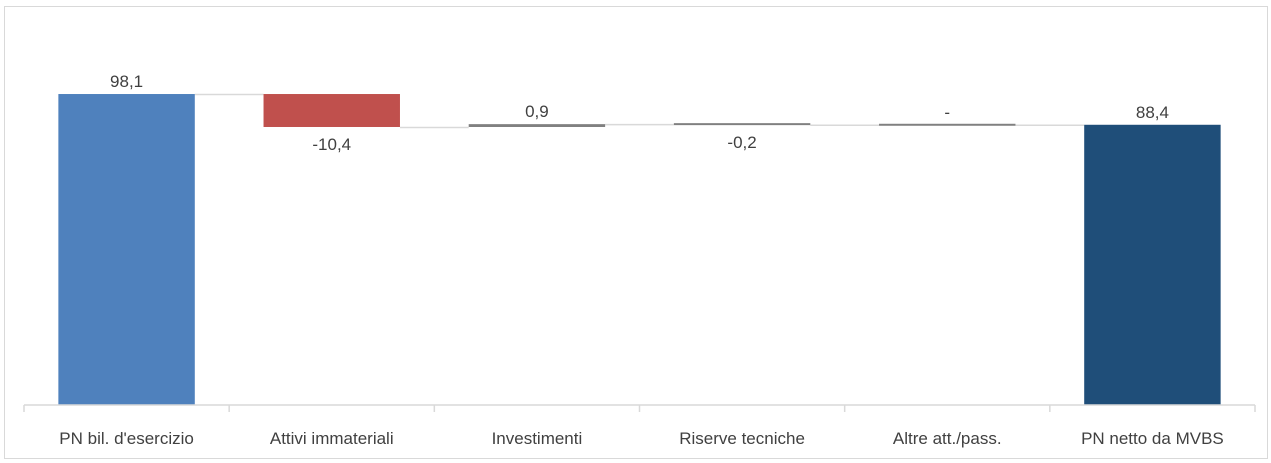  I want to click on data-label: 88,4, so click(1152, 112).